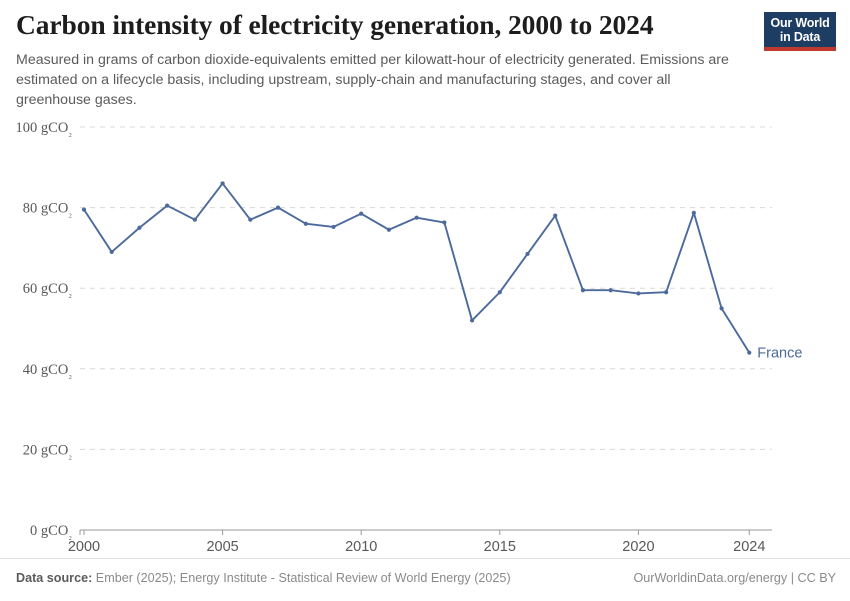 Image resolution: width=850 pixels, height=601 pixels. I want to click on x-axis-tick-label: 2015, so click(500, 545).